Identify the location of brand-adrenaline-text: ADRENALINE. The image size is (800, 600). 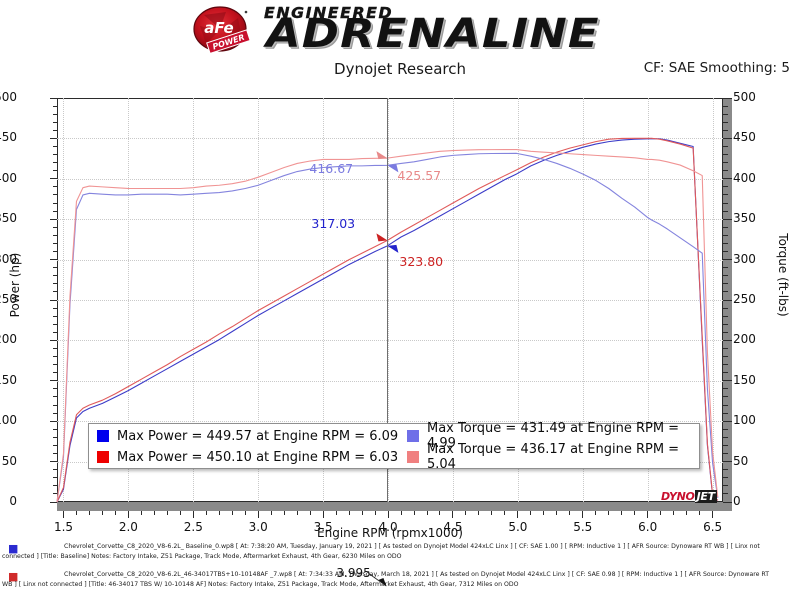
(433, 34).